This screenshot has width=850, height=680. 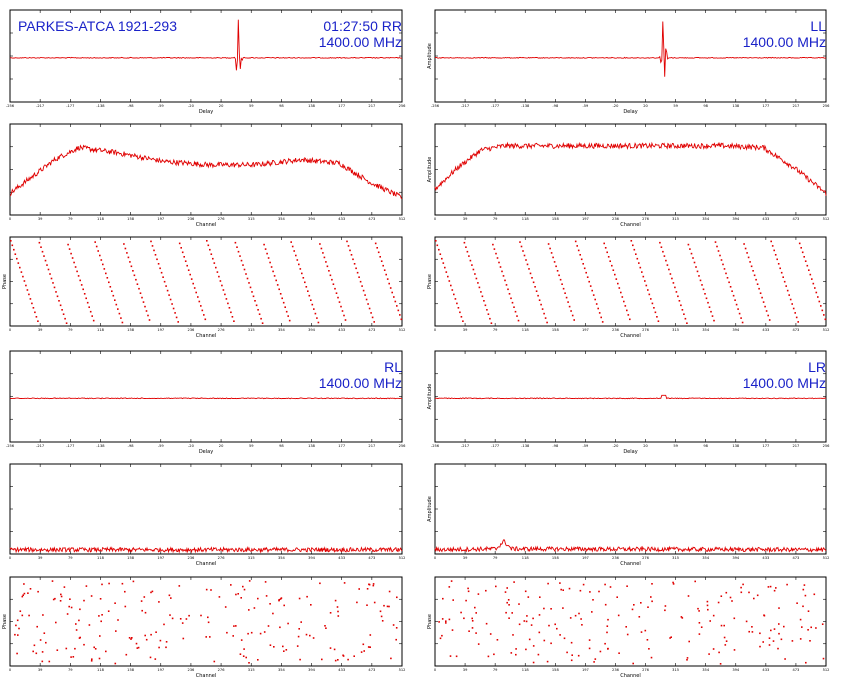 What do you see at coordinates (222, 670) in the screenshot?
I see `x-tick-label: 276` at bounding box center [222, 670].